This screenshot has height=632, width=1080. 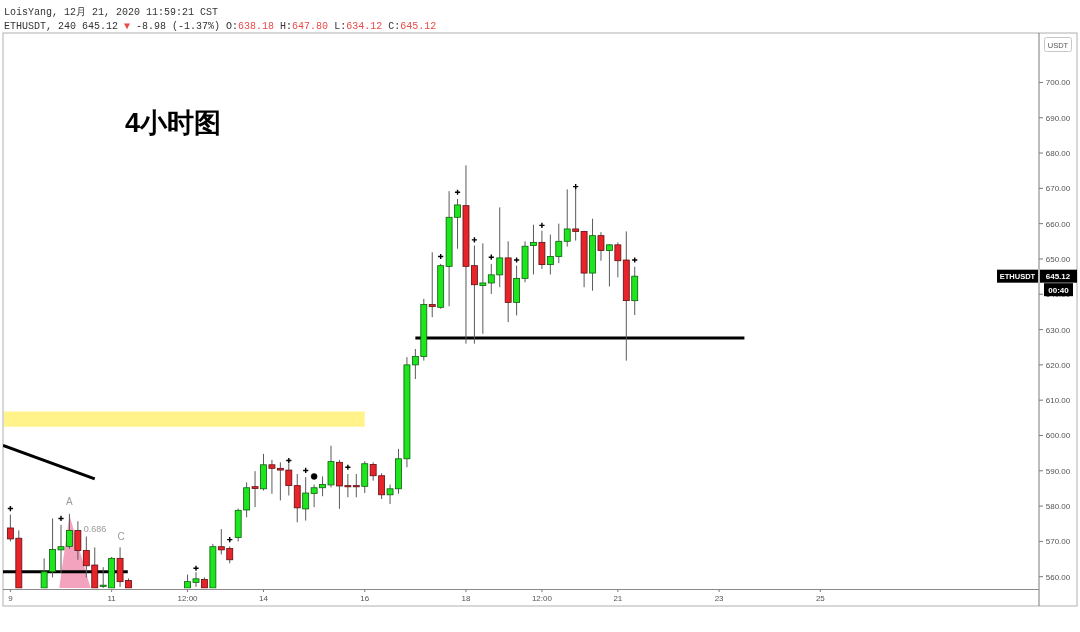 What do you see at coordinates (1058, 542) in the screenshot?
I see `y-tick-label: 570.00` at bounding box center [1058, 542].